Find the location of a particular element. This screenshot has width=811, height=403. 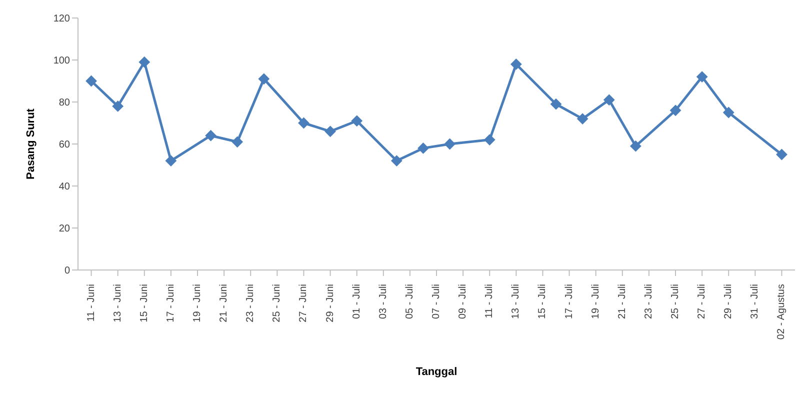

x-tick-label: 29 - Juli is located at coordinates (728, 302).